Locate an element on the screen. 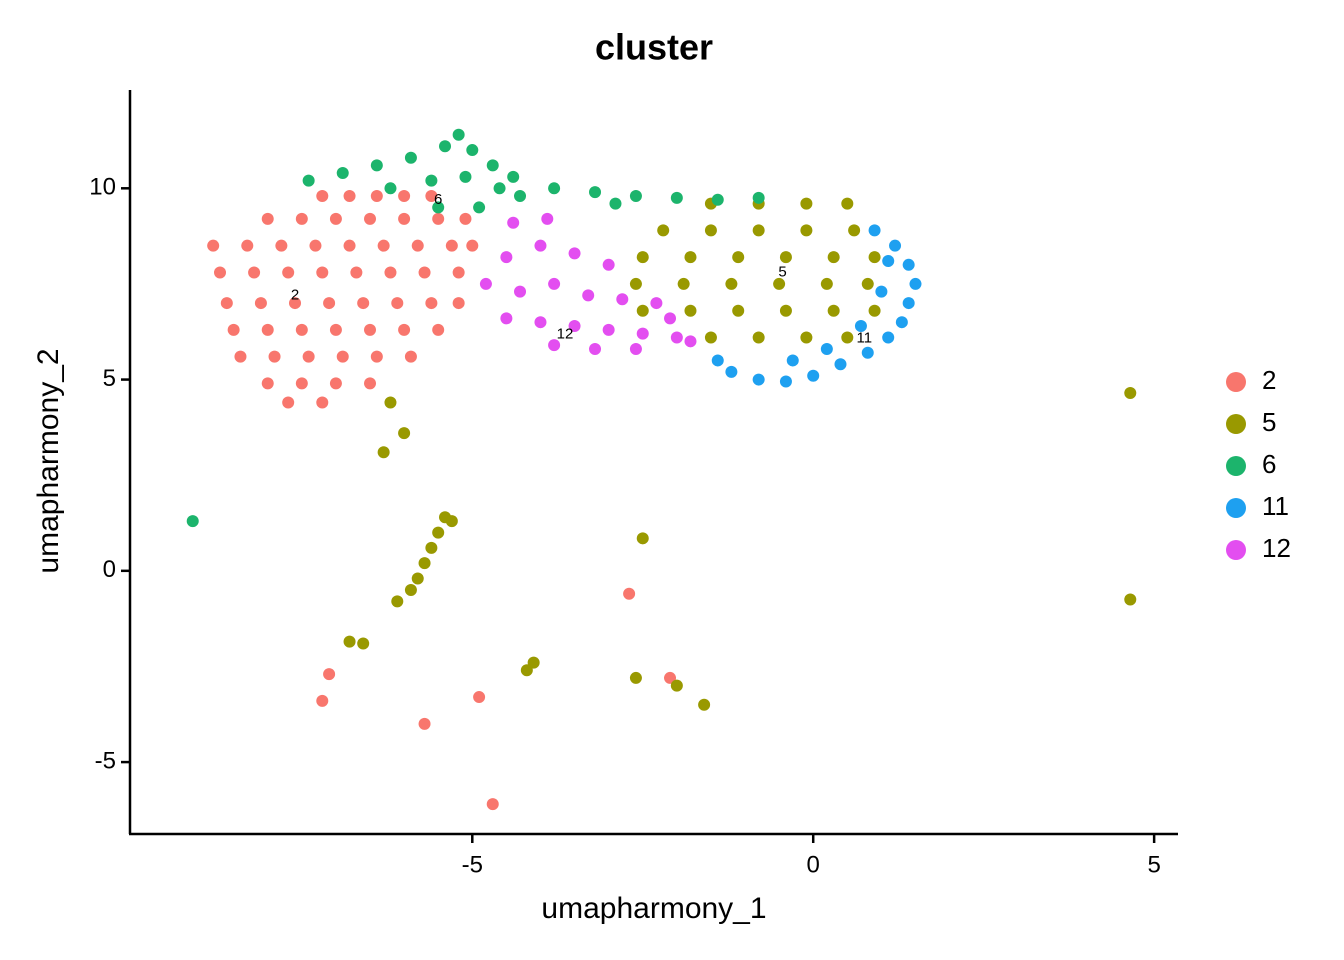 This screenshot has width=1344, height=960. y-tick-label: 5 is located at coordinates (109, 378).